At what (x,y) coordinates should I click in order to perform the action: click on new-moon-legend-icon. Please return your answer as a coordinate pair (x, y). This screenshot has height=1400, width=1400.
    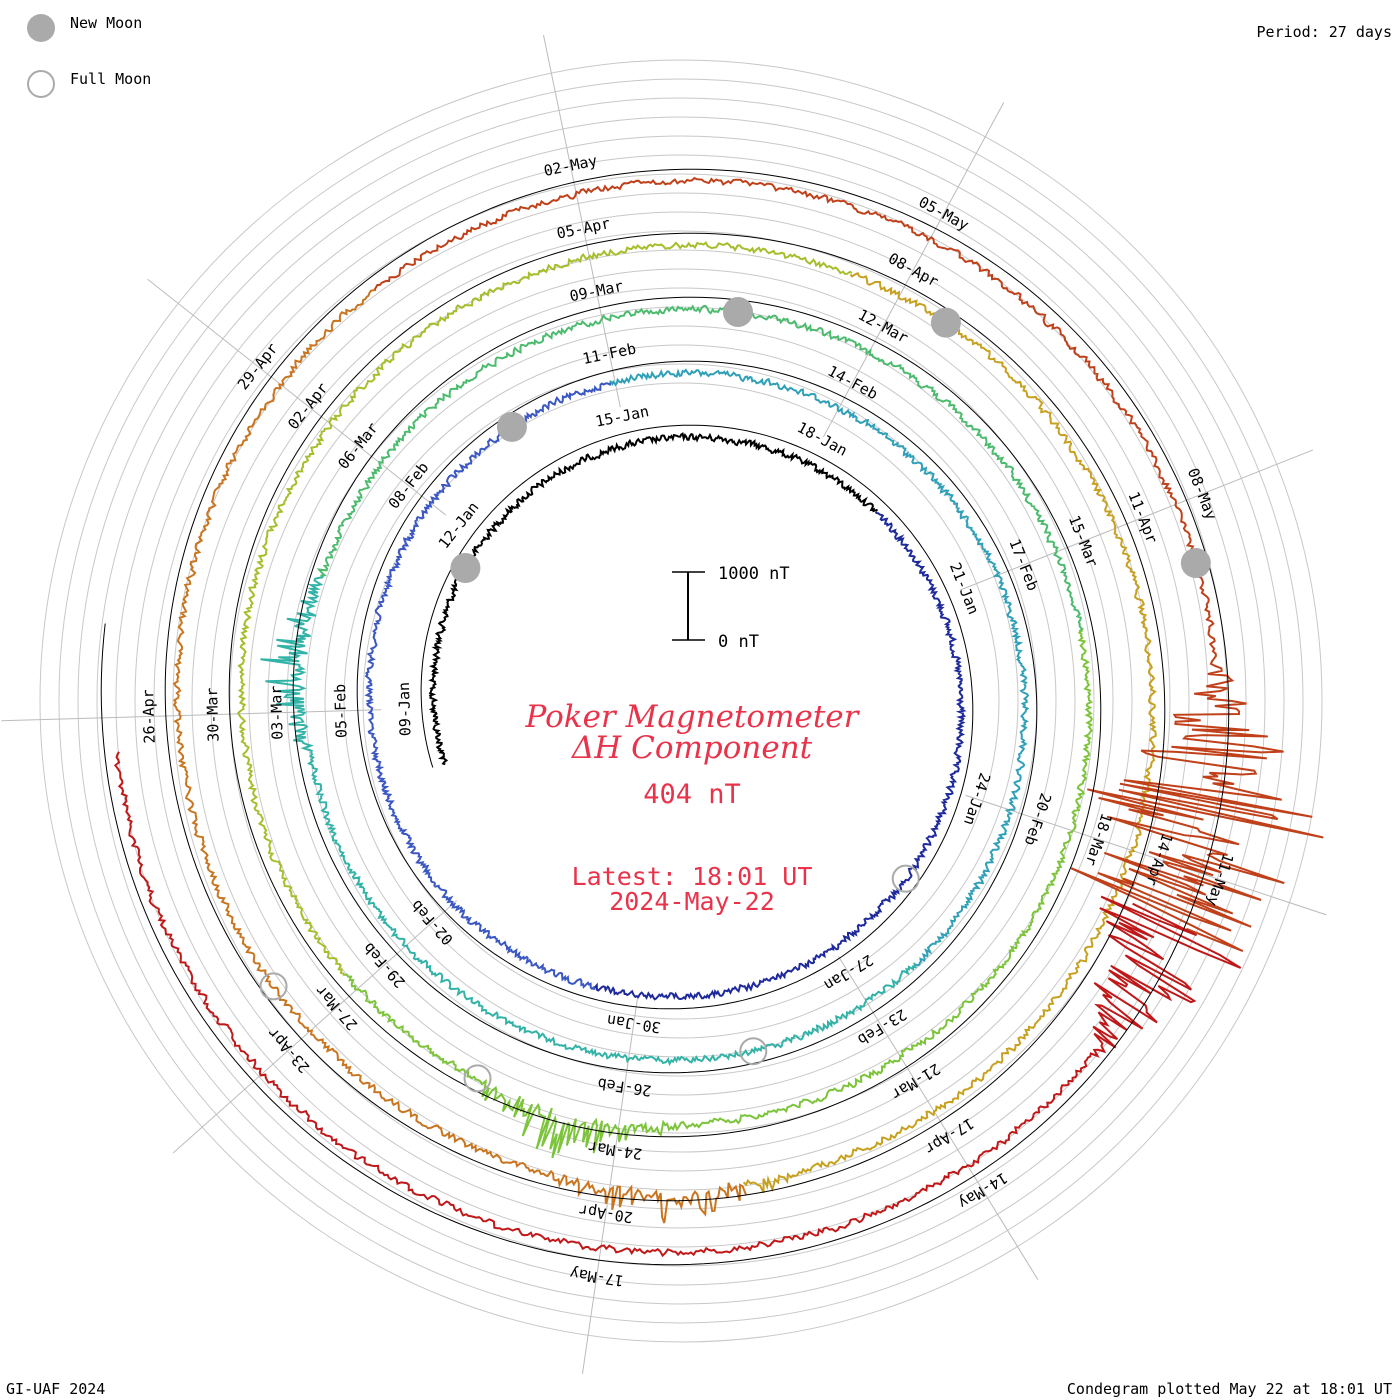
    Looking at the image, I should click on (41, 28).